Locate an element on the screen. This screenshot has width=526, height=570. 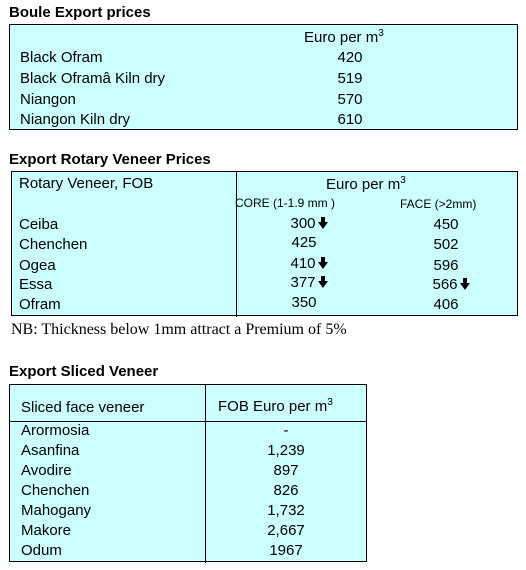
rotary-row-core: 377 is located at coordinates (309, 282).